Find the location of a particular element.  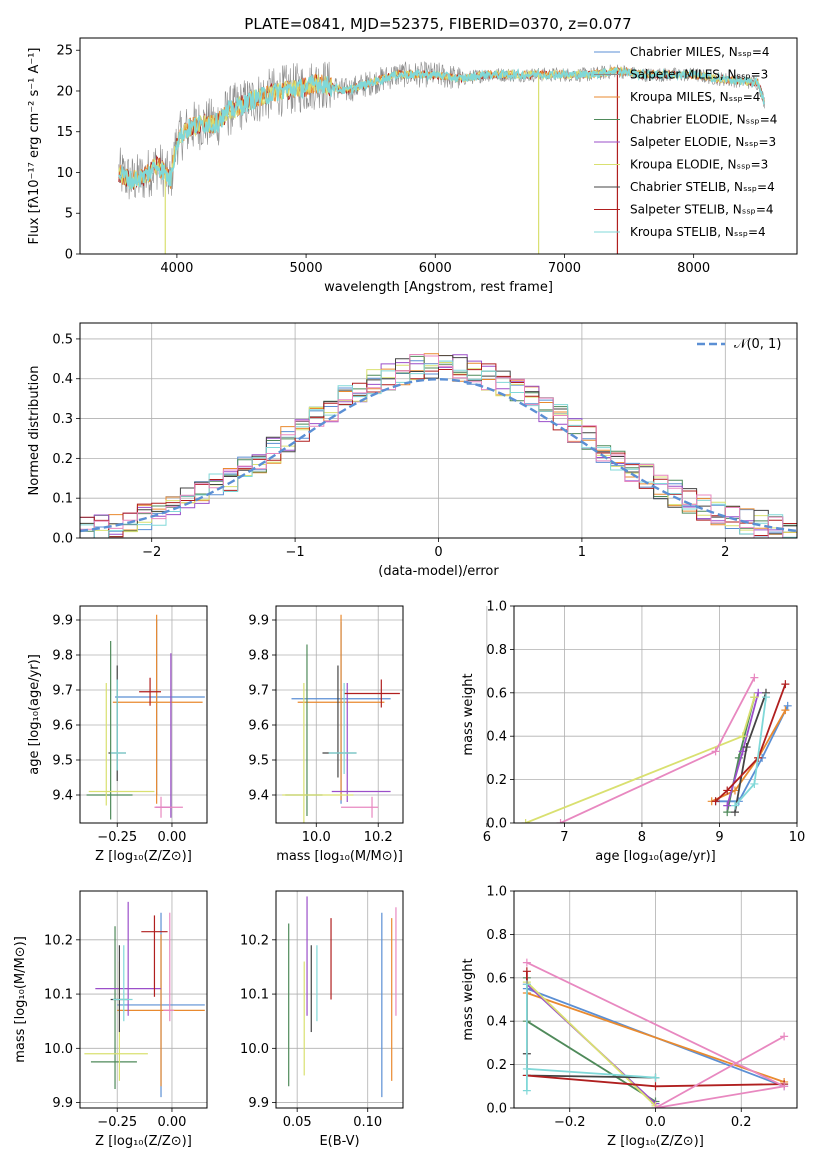

y-axis-label: Normed distribution is located at coordinates (34, 431).